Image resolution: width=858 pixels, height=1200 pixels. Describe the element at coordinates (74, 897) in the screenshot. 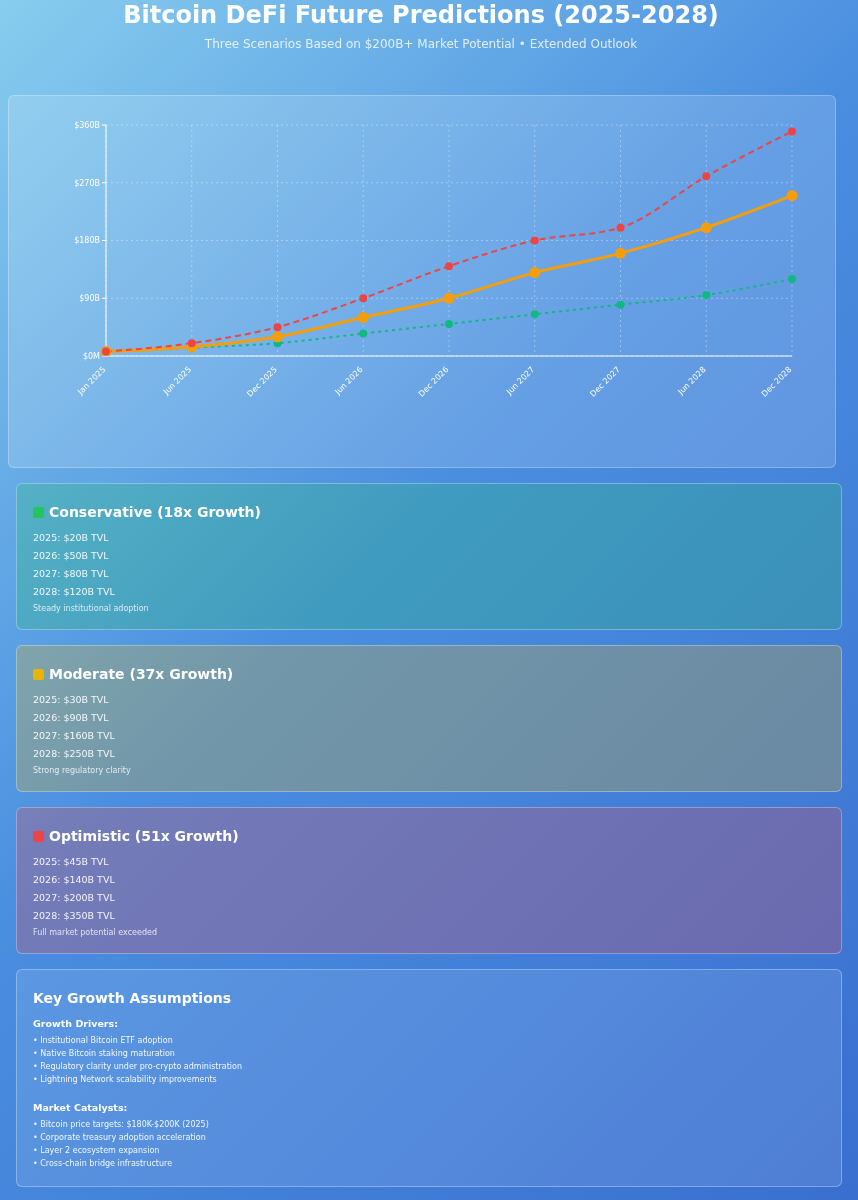

I see `text: 2027: $200B TVL` at that location.